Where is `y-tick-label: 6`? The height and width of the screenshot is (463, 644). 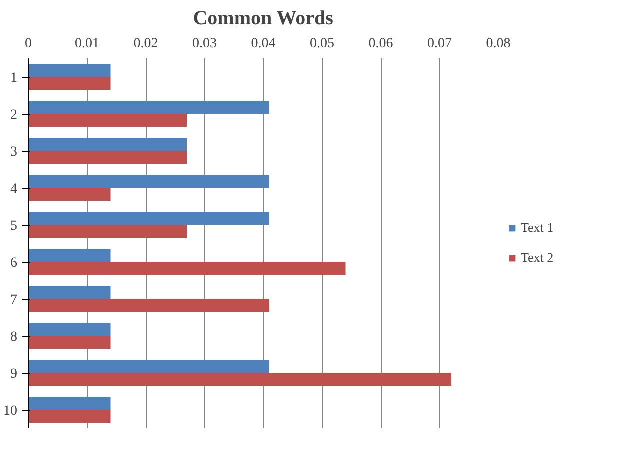
y-tick-label: 6 is located at coordinates (14, 263).